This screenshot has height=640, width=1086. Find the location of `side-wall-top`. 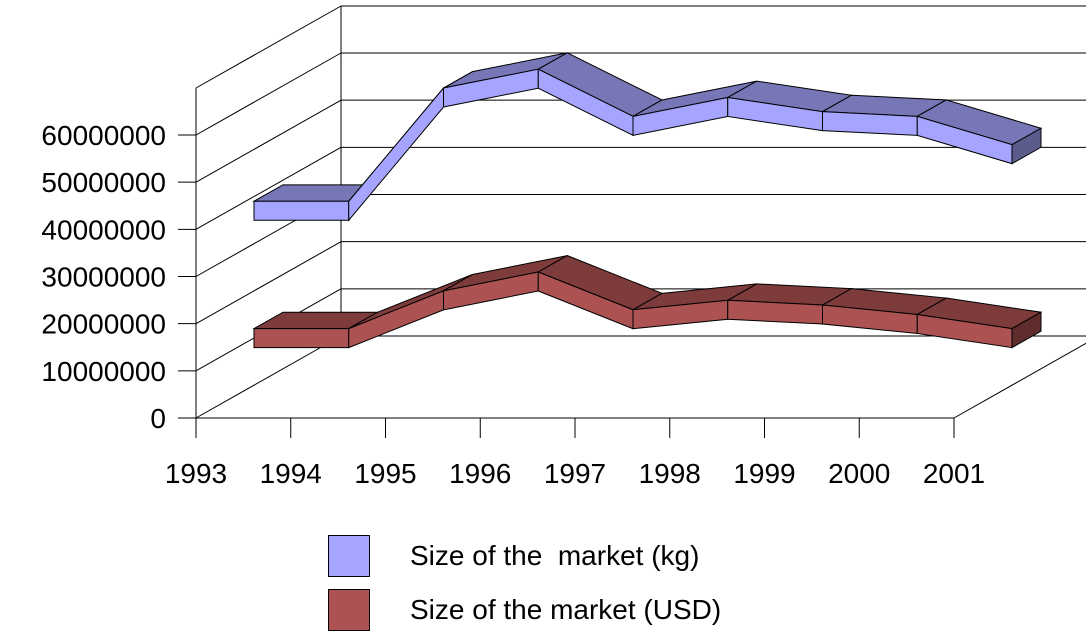

side-wall-top is located at coordinates (268, 47).